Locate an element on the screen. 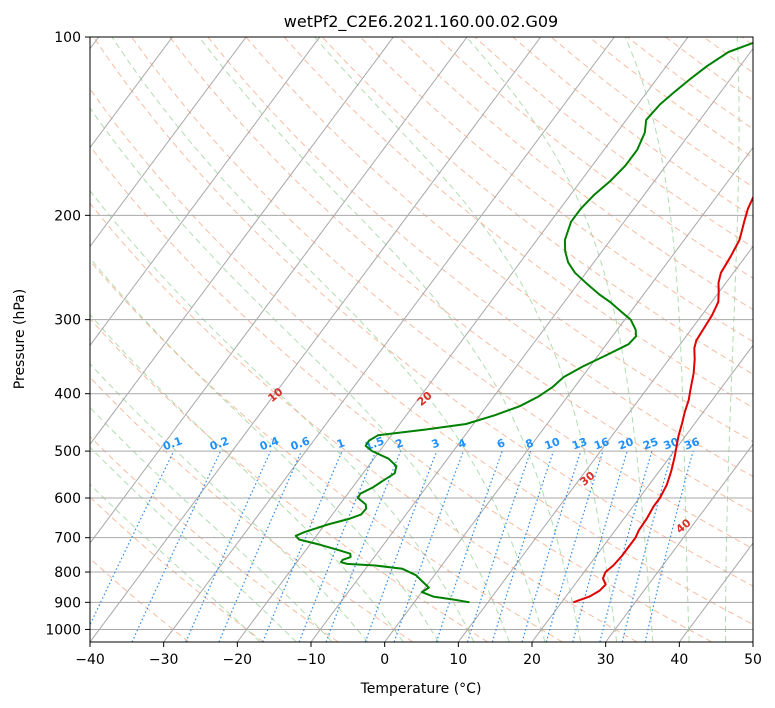  mixing-ratio-label: 10 is located at coordinates (552, 444).